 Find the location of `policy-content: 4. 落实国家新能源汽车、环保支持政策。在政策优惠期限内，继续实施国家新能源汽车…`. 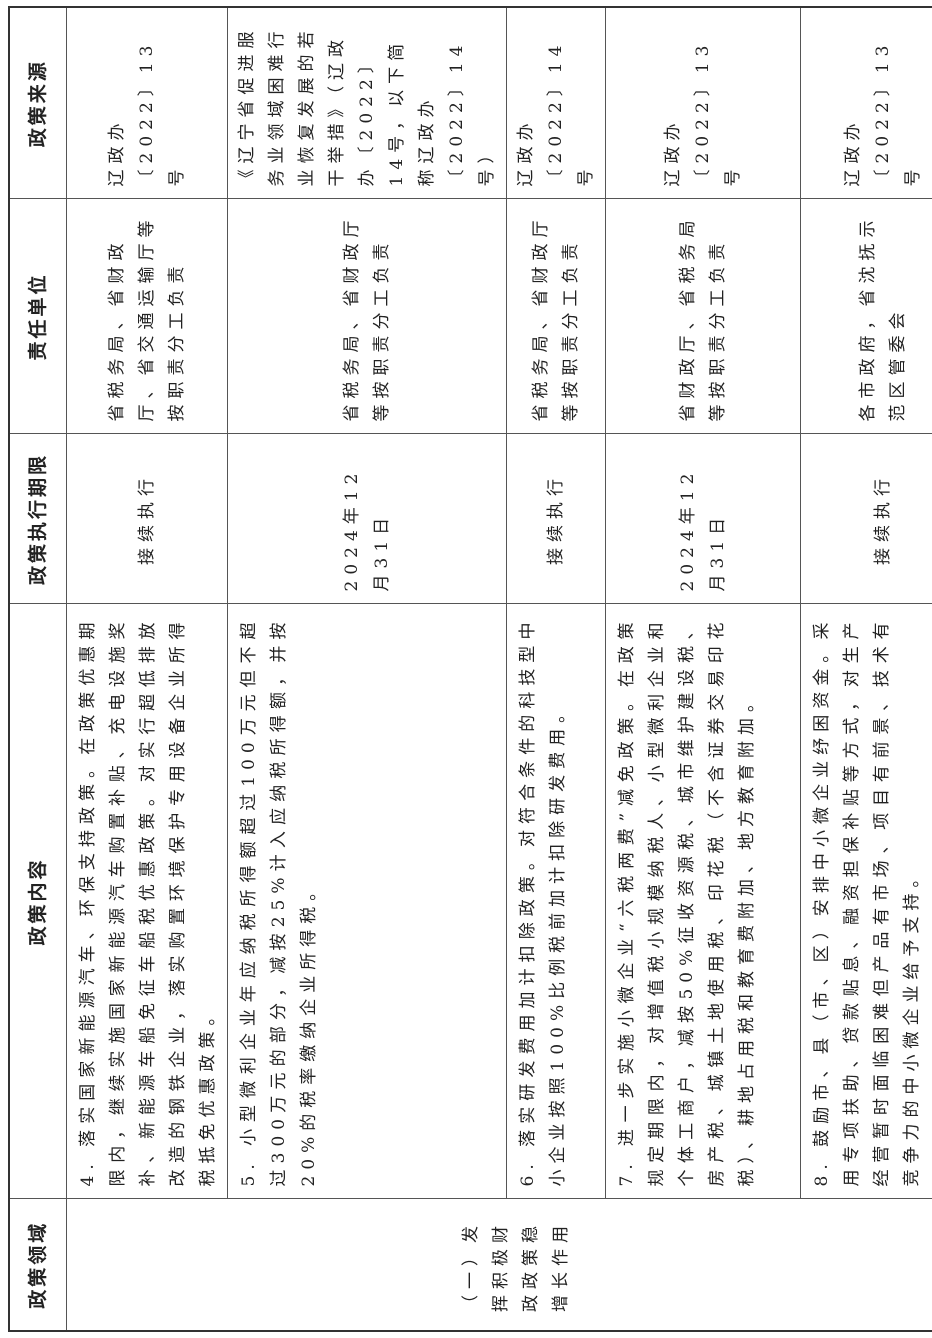

policy-content: 4. 落实国家新能源汽车、环保支持政策。在政策优惠期限内，继续实施国家新能源汽车… is located at coordinates (147, 901).